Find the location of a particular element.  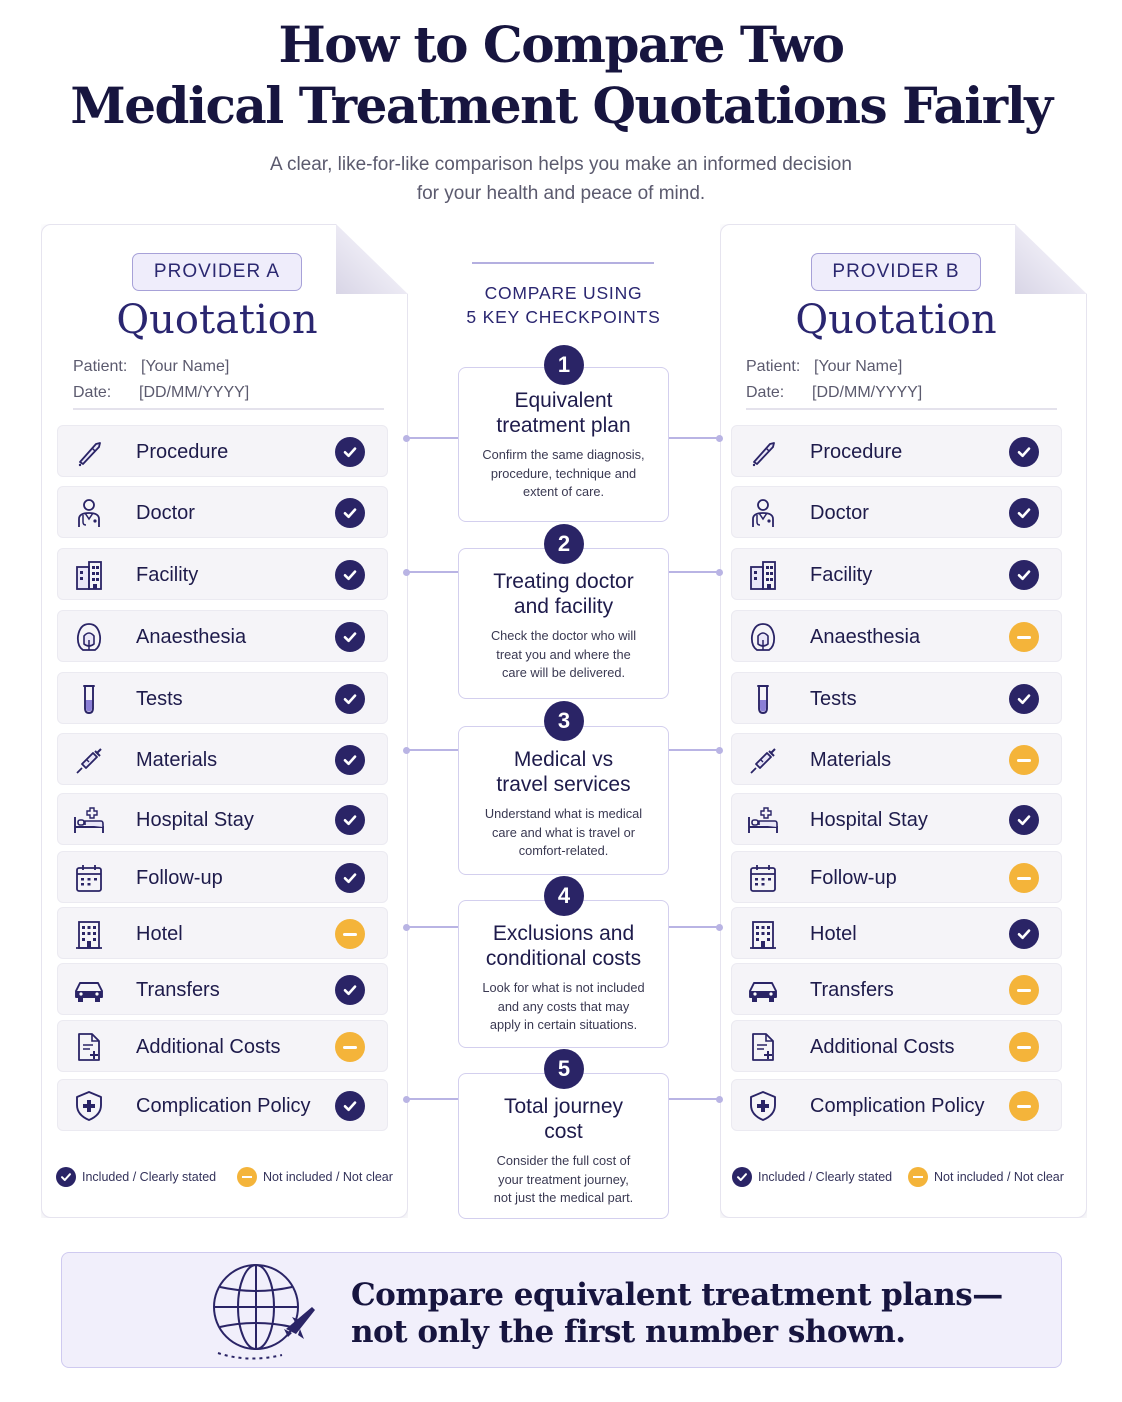

checkpoint-description-line-1: Check the doctor who will is located at coordinates (563, 635).